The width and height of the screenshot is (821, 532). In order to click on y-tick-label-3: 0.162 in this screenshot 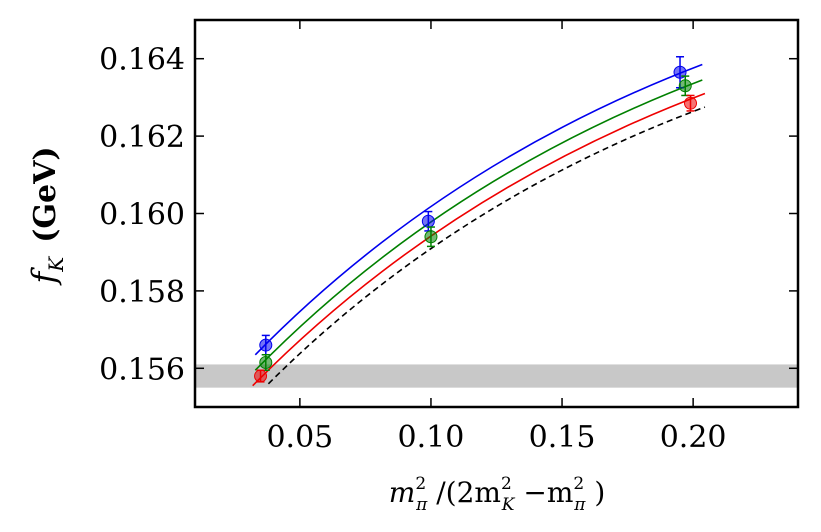, I will do `click(142, 137)`.